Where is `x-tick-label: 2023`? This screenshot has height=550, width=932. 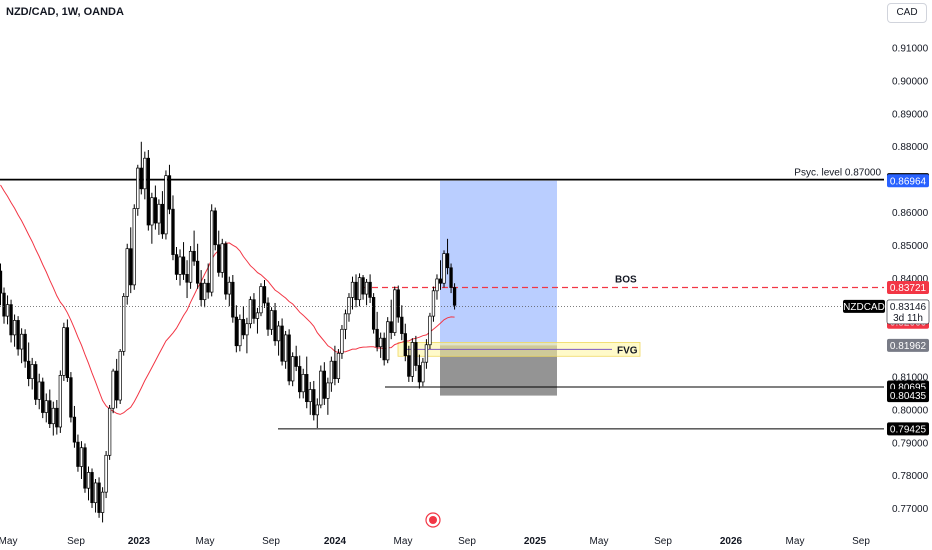 x-tick-label: 2023 is located at coordinates (139, 541).